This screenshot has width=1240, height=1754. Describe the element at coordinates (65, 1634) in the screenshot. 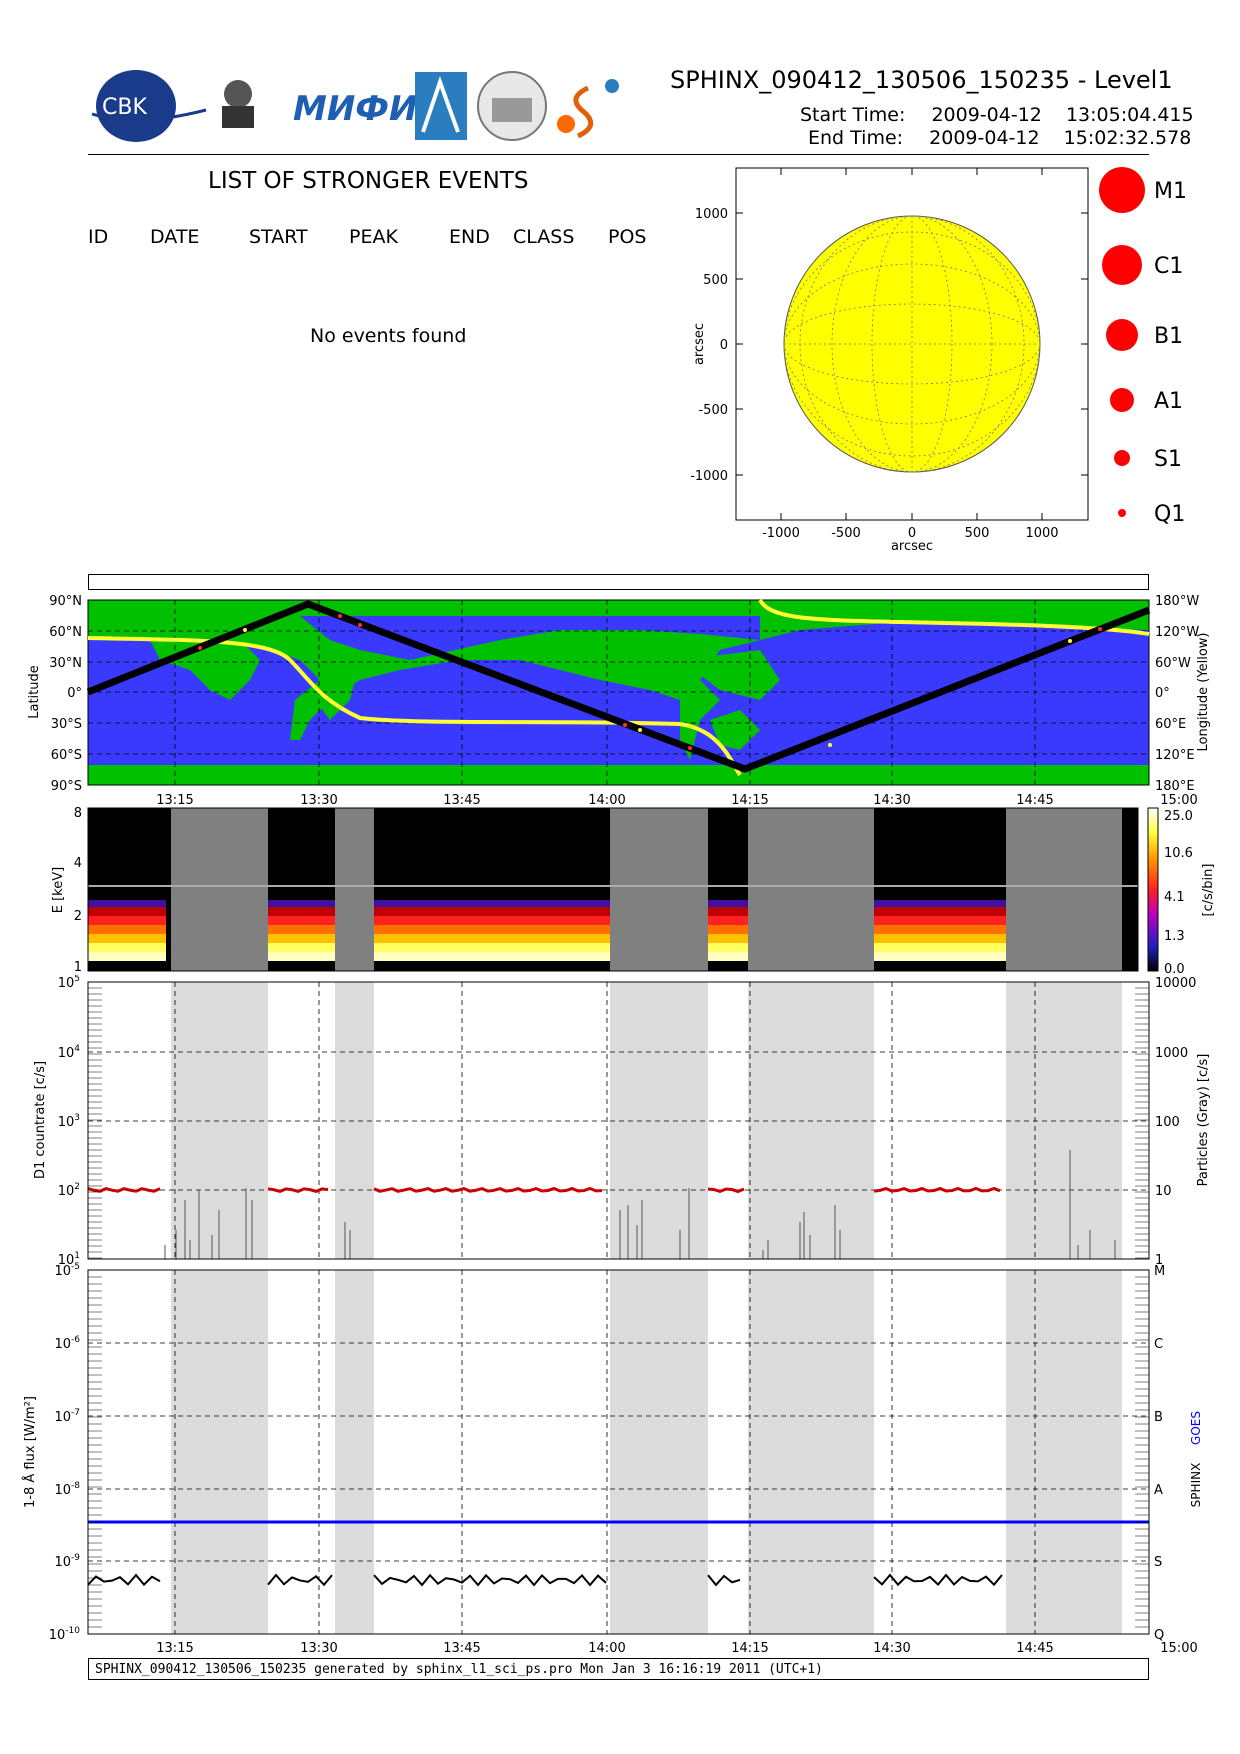

I see `flux-ytick-label: 10⁻¹⁰` at that location.